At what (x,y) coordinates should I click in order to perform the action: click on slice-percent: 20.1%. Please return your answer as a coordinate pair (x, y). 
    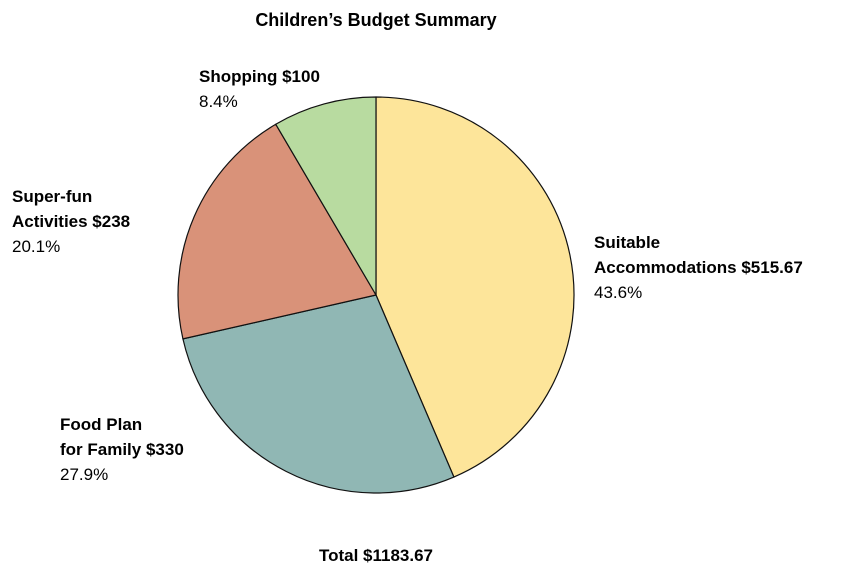
    Looking at the image, I should click on (36, 246).